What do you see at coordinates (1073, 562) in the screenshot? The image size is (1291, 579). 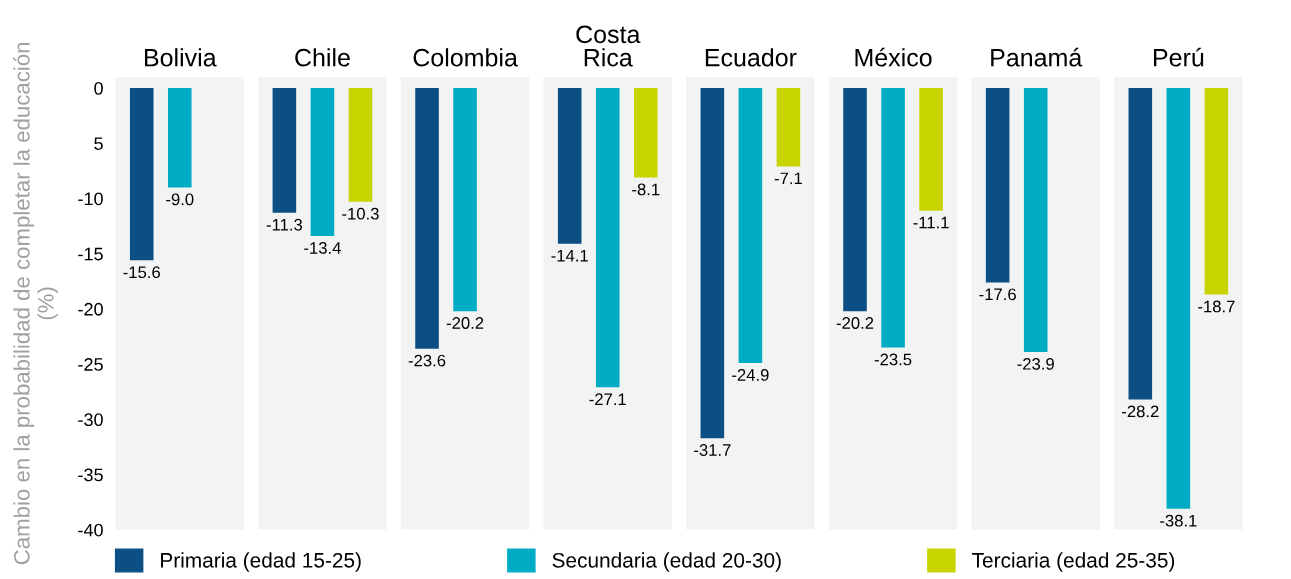 I see `legend-label: Terciaria (edad 25-35)` at bounding box center [1073, 562].